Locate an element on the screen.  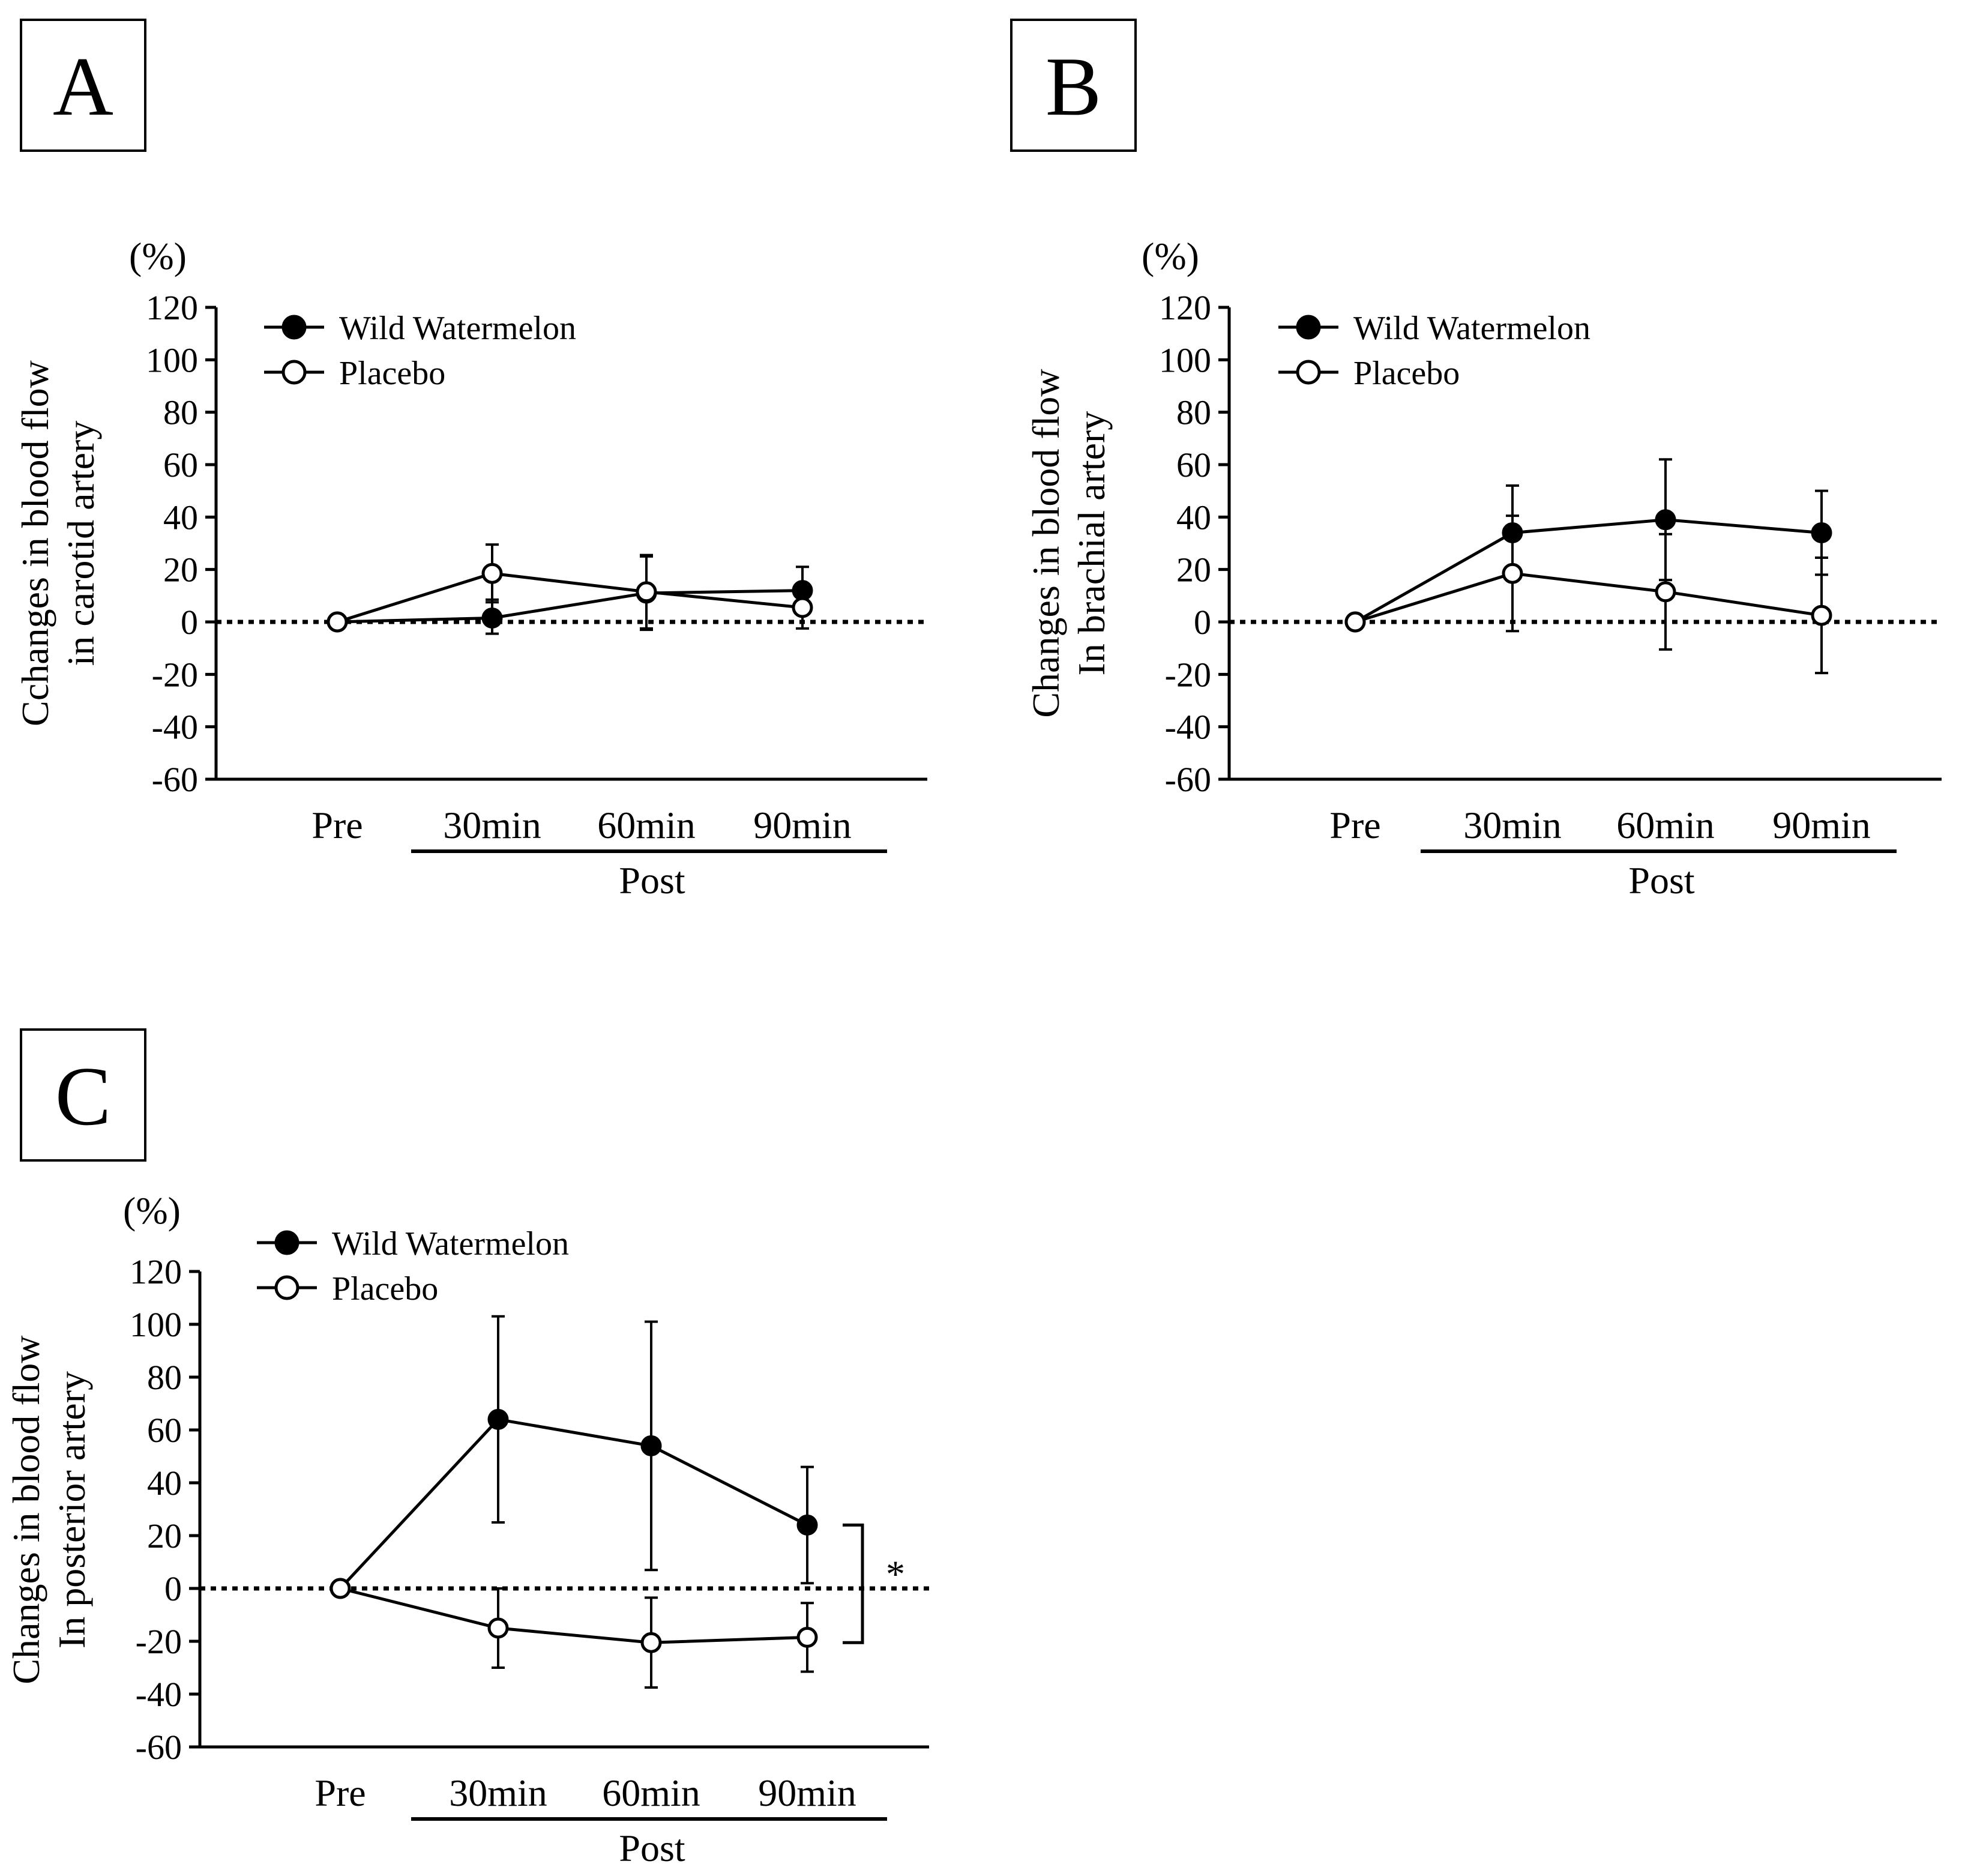
series-wild-watermelon is located at coordinates (574, 1457).